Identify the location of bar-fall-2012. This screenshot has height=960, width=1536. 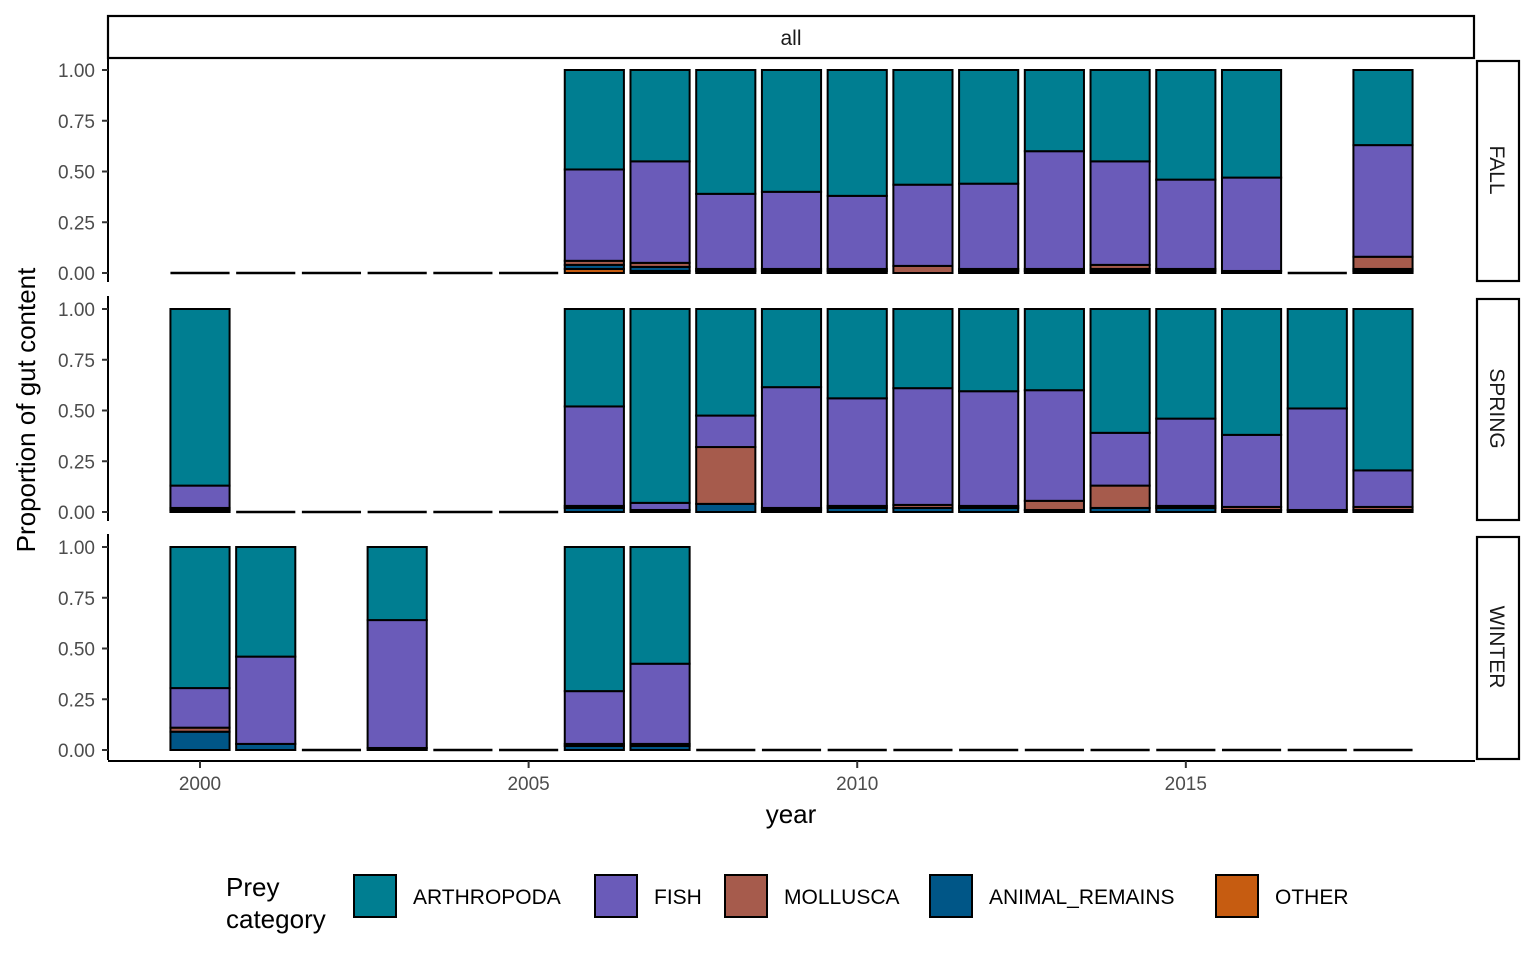
(989, 172).